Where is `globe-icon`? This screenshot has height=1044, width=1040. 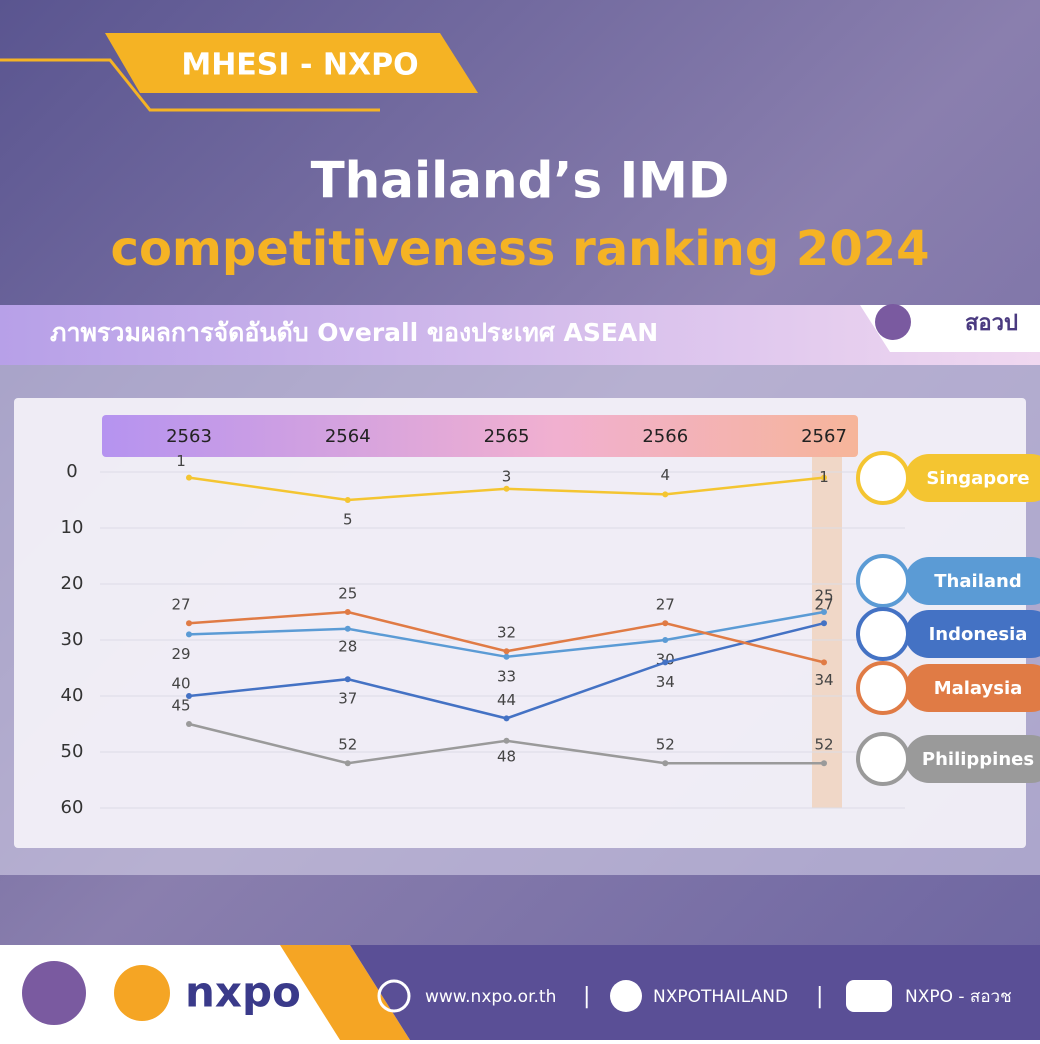 globe-icon is located at coordinates (394, 996).